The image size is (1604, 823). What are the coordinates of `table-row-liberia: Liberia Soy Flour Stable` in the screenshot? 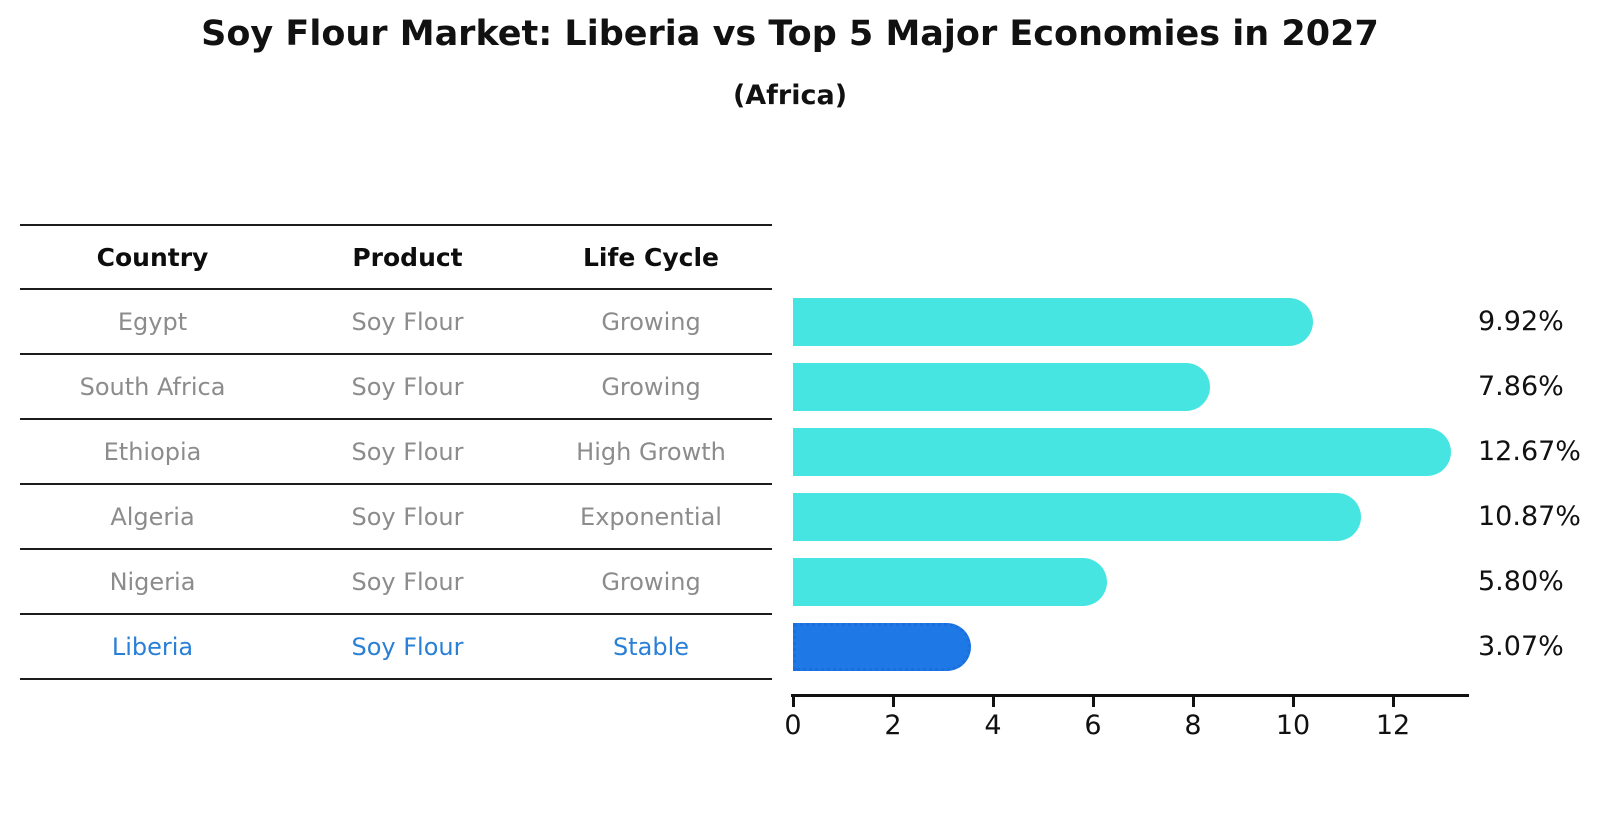 It's located at (396, 647).